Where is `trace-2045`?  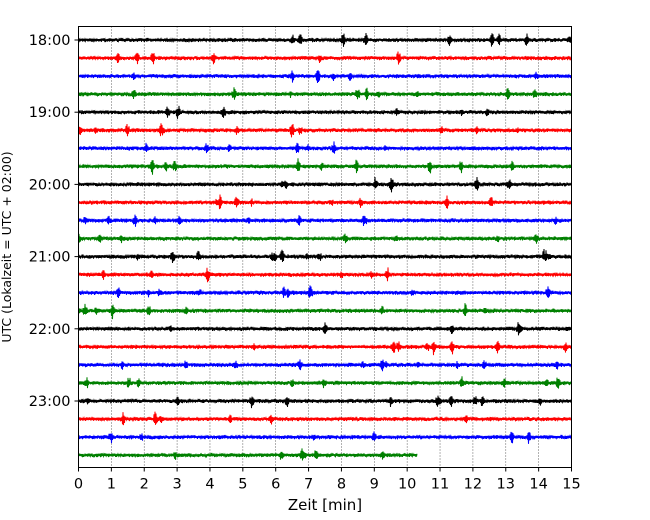
trace-2045 is located at coordinates (325, 238).